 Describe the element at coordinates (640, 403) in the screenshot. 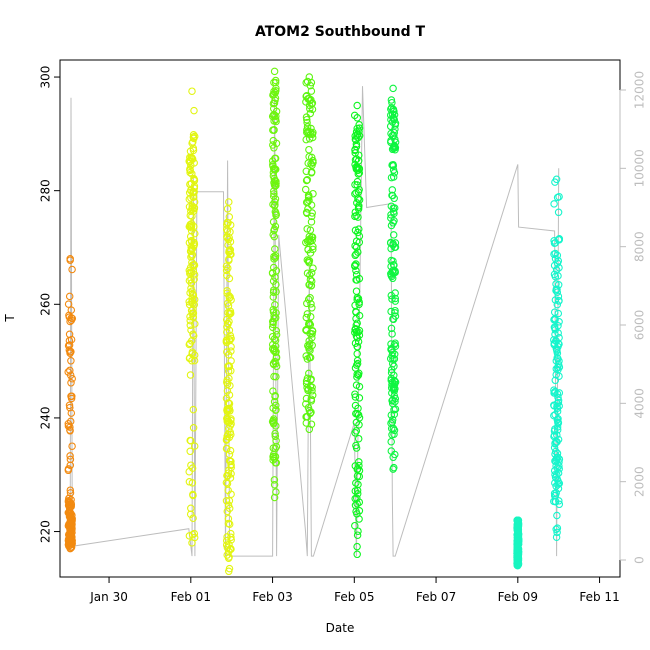

I see `y-right-tick-label: 4000` at that location.